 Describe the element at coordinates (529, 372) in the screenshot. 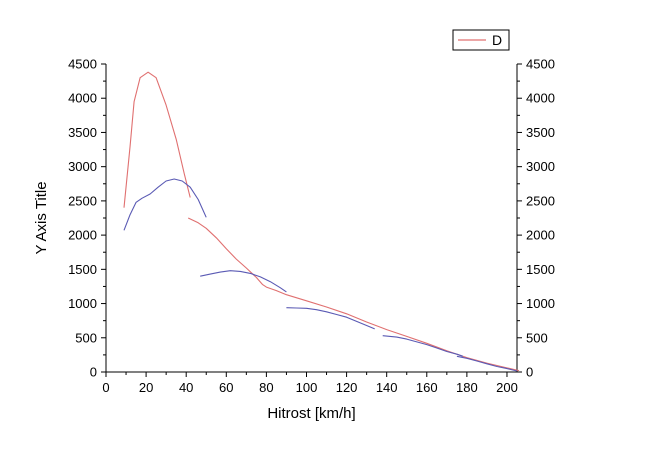

I see `y-tick-label-right: 0` at that location.